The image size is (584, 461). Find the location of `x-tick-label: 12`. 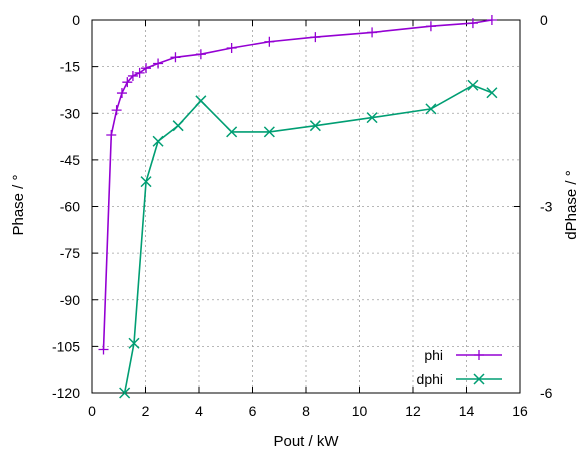

x-tick-label: 12 is located at coordinates (413, 411).